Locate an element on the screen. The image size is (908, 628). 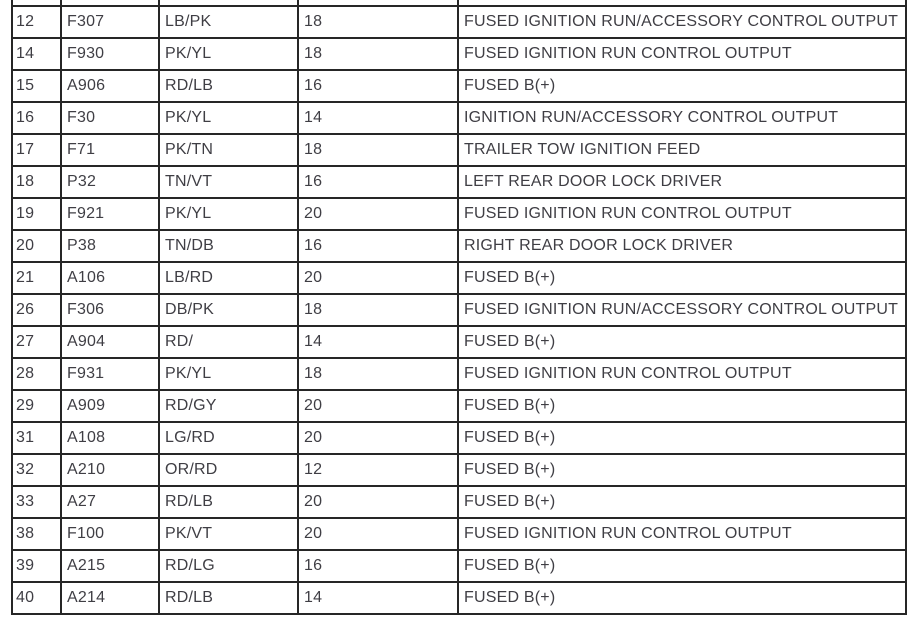
cell-function: RIGHT REAR DOOR LOCK DRIVER is located at coordinates (682, 246).